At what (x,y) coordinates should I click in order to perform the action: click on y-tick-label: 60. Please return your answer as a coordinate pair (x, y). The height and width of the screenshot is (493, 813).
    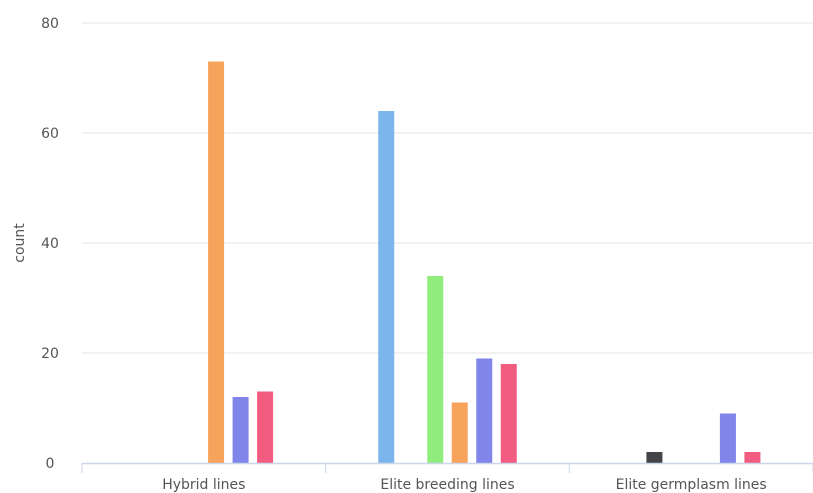
    Looking at the image, I should click on (50, 134).